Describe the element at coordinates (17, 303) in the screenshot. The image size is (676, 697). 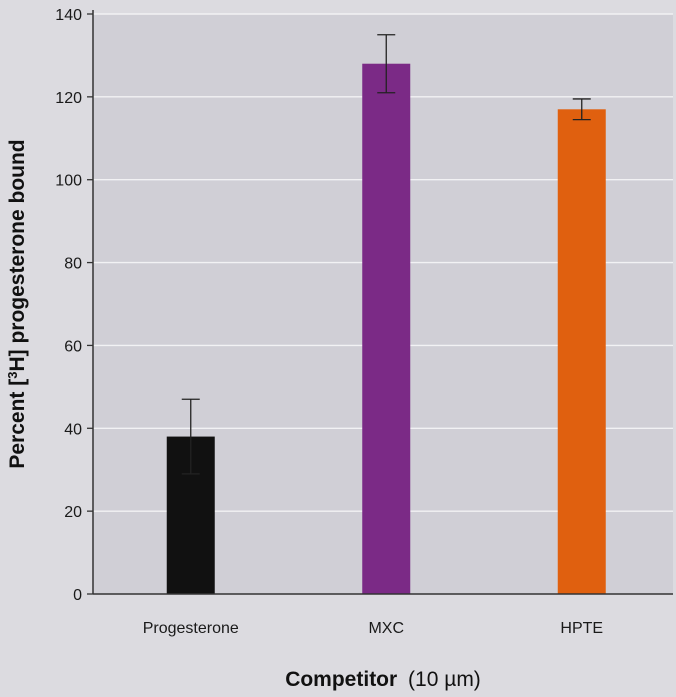
I see `y-axis-title: Percent [3H] progesterone bound` at that location.